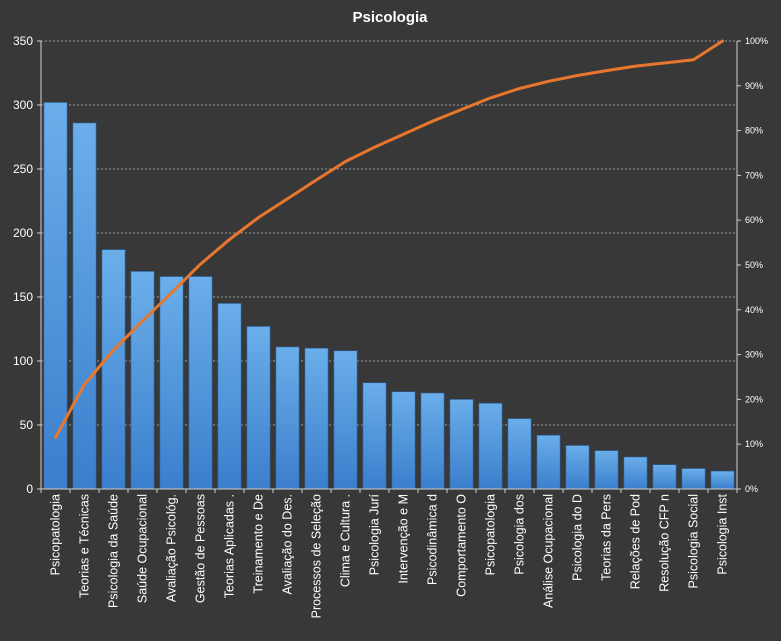 Image resolution: width=781 pixels, height=641 pixels. I want to click on y-tick-label: 350, so click(23, 41).